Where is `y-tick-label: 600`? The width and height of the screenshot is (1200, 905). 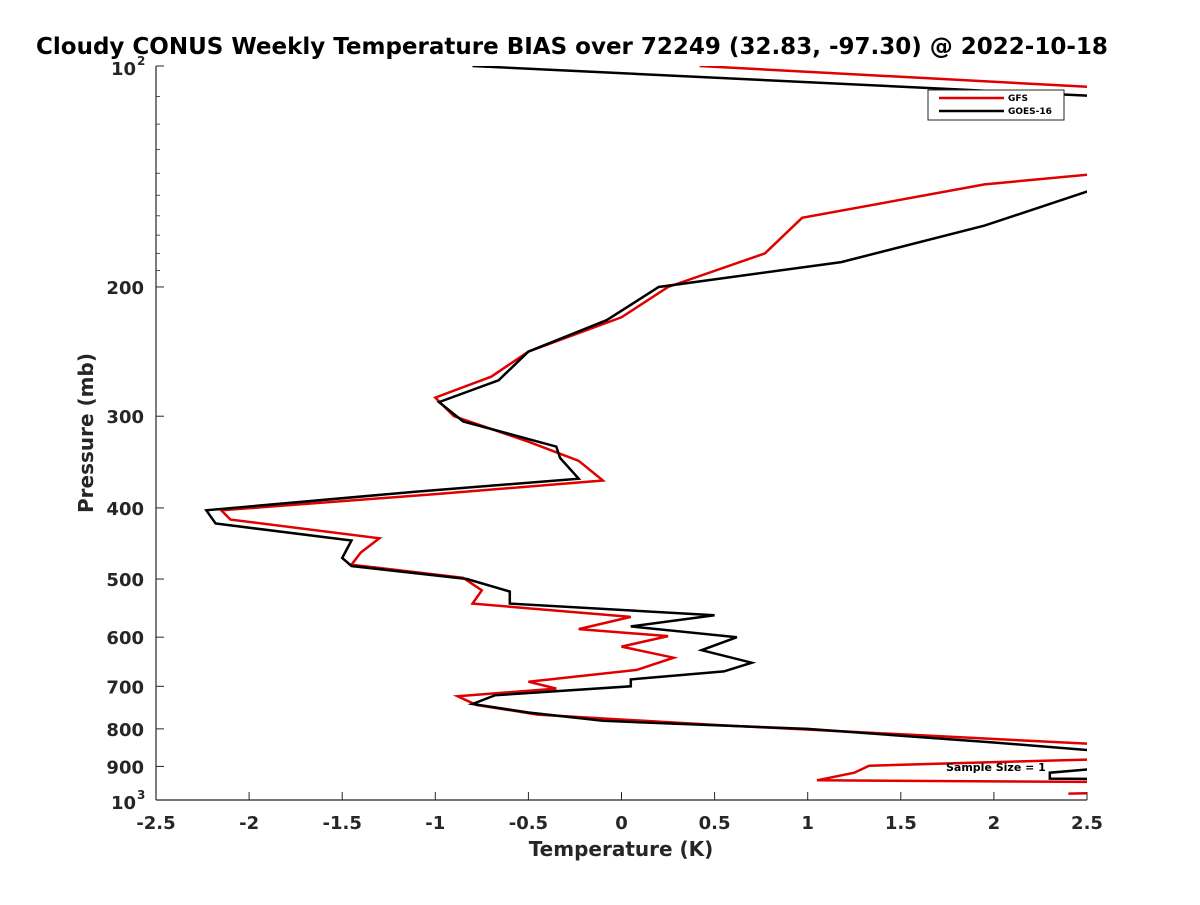
y-tick-label: 600 is located at coordinates (125, 638).